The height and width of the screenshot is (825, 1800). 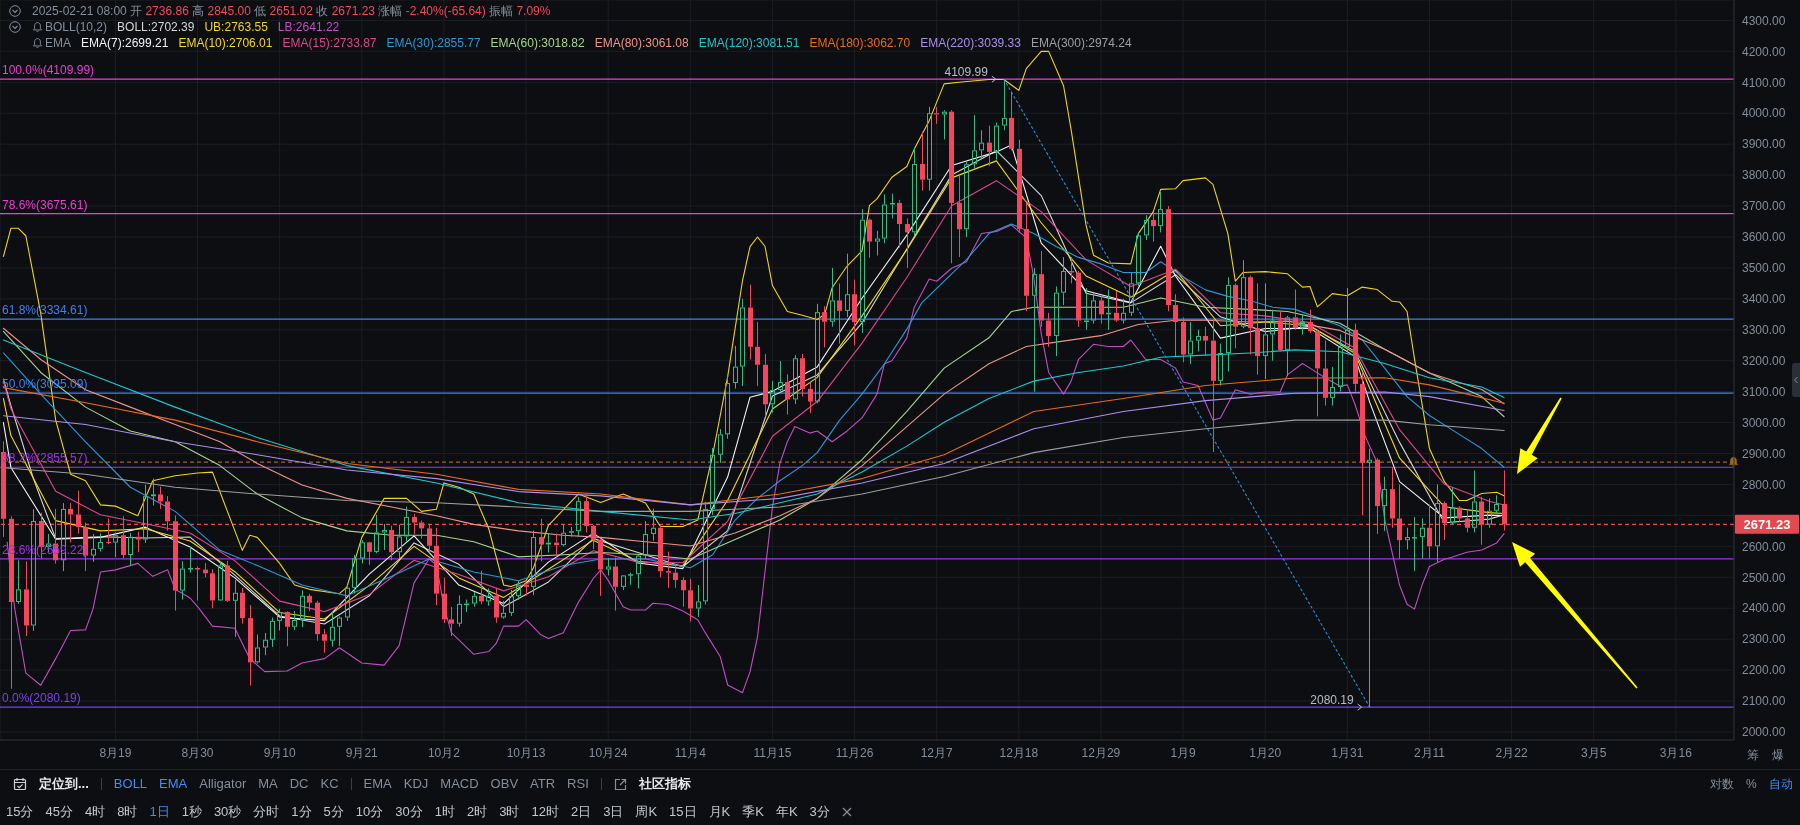 I want to click on text: 社区指标, so click(x=664, y=784).